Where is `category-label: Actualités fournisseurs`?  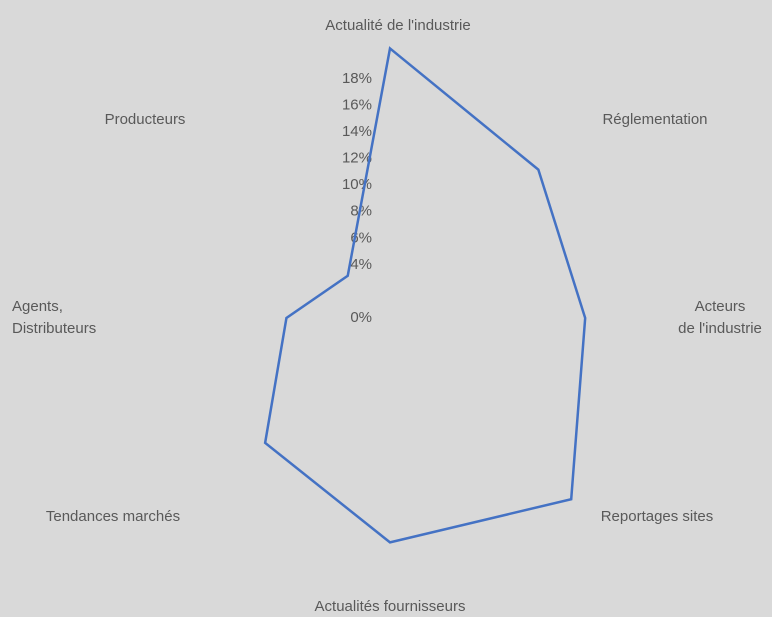
category-label: Actualités fournisseurs is located at coordinates (390, 606).